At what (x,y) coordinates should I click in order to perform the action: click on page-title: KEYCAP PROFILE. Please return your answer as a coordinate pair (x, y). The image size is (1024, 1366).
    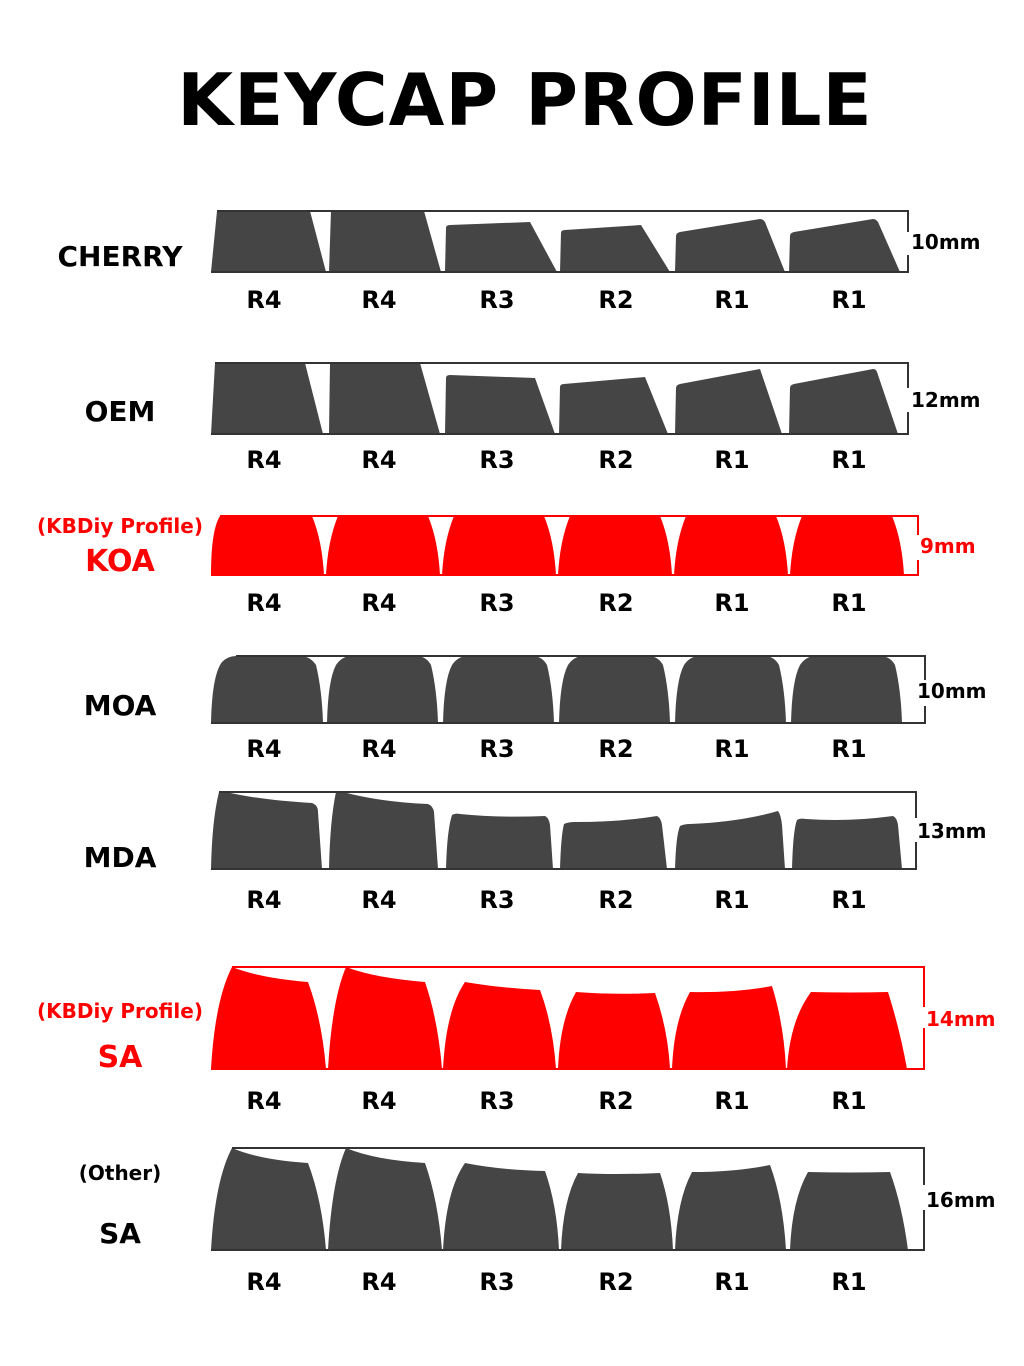
    Looking at the image, I should click on (525, 100).